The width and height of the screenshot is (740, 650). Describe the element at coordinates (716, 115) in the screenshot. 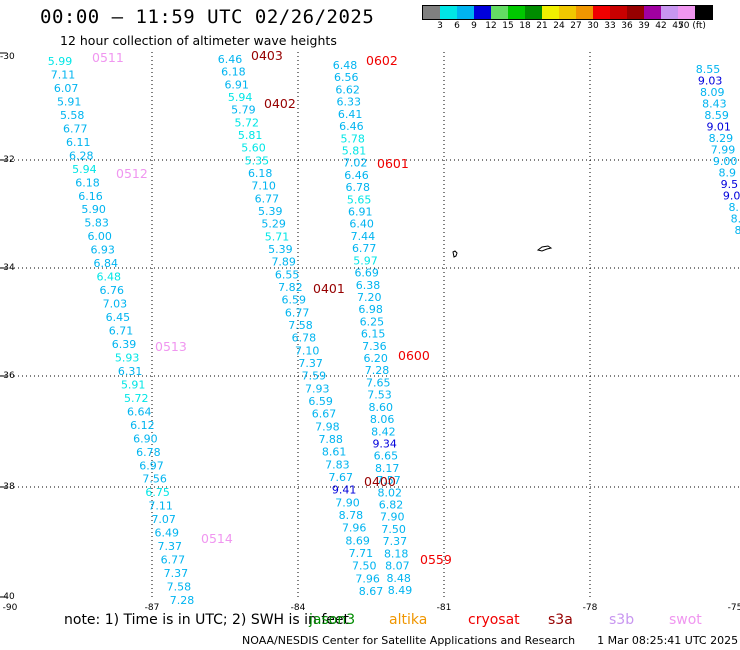

I see `wave-height-value: 8.59` at that location.